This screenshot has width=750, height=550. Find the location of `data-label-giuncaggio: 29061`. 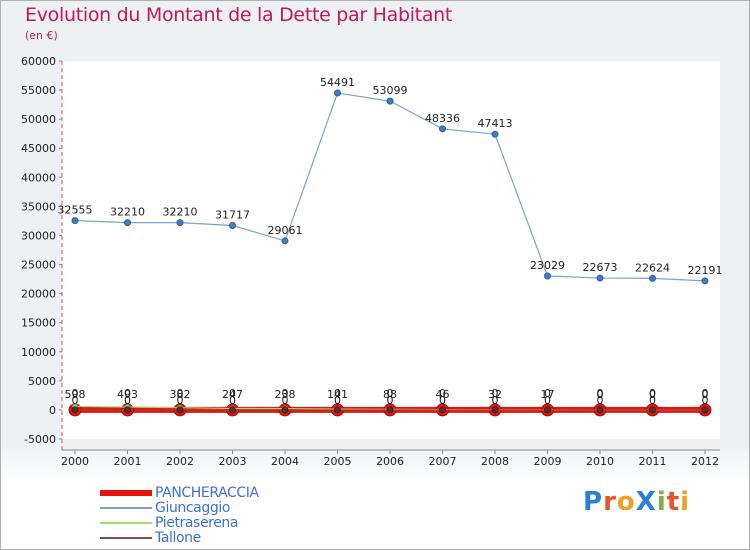

data-label-giuncaggio: 29061 is located at coordinates (285, 230).